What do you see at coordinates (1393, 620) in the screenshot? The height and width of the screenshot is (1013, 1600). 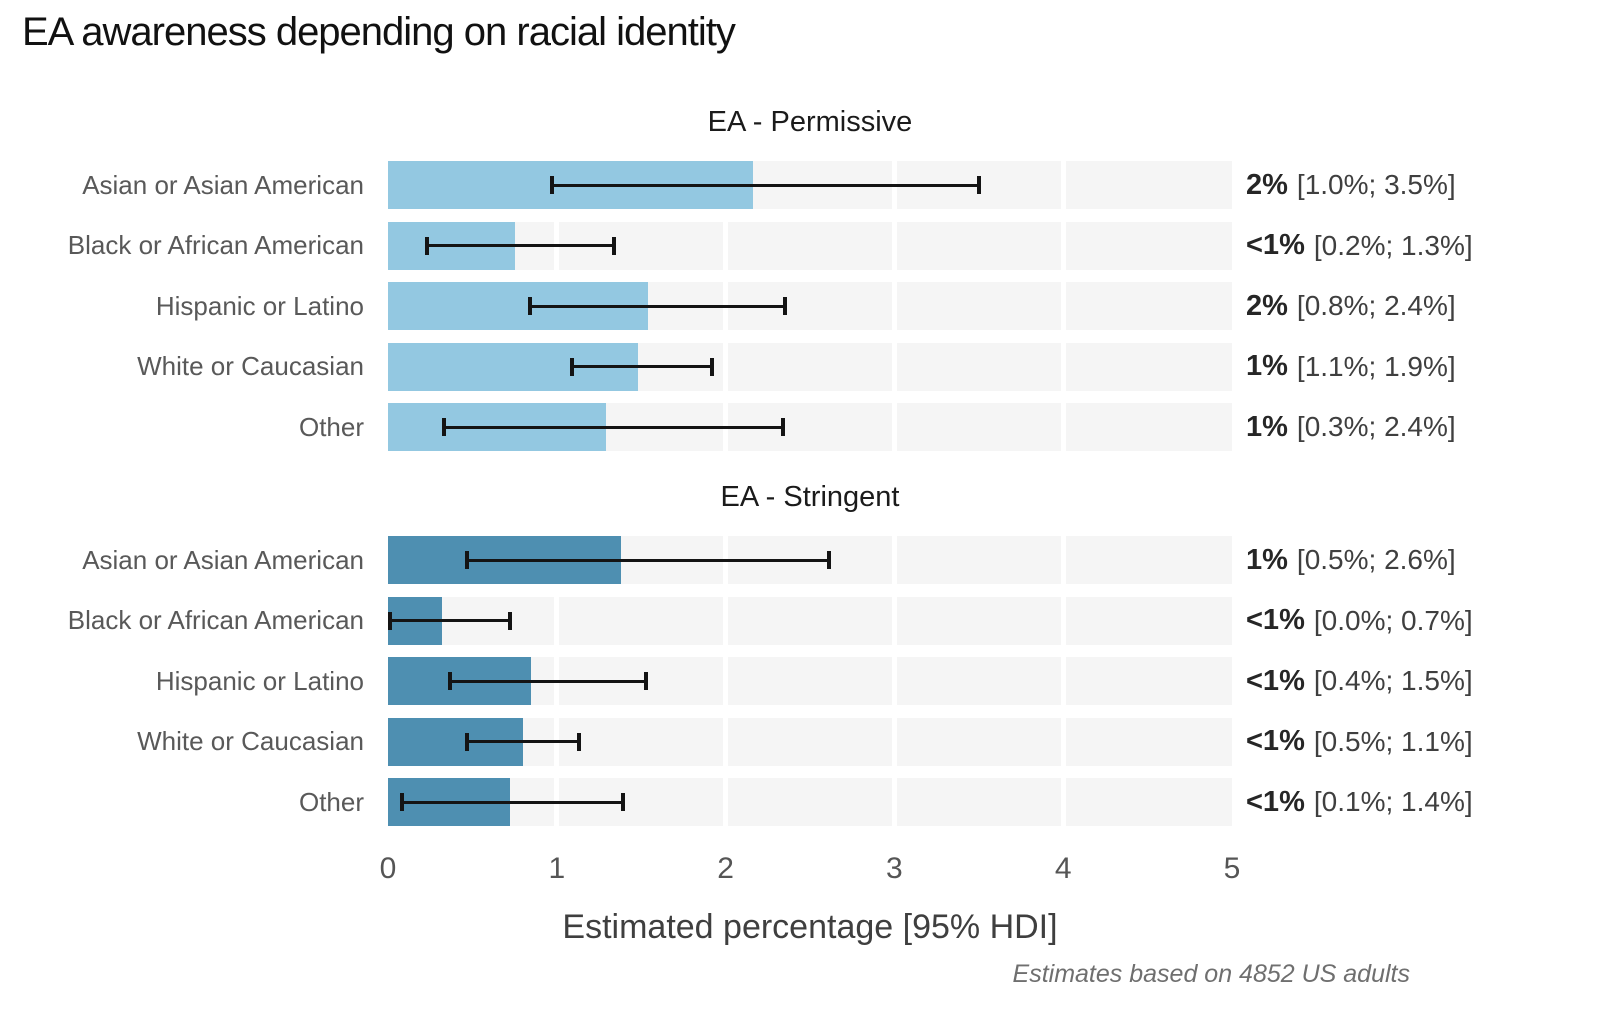 I see `value-interval: [0.0%; 0.7%]` at bounding box center [1393, 620].